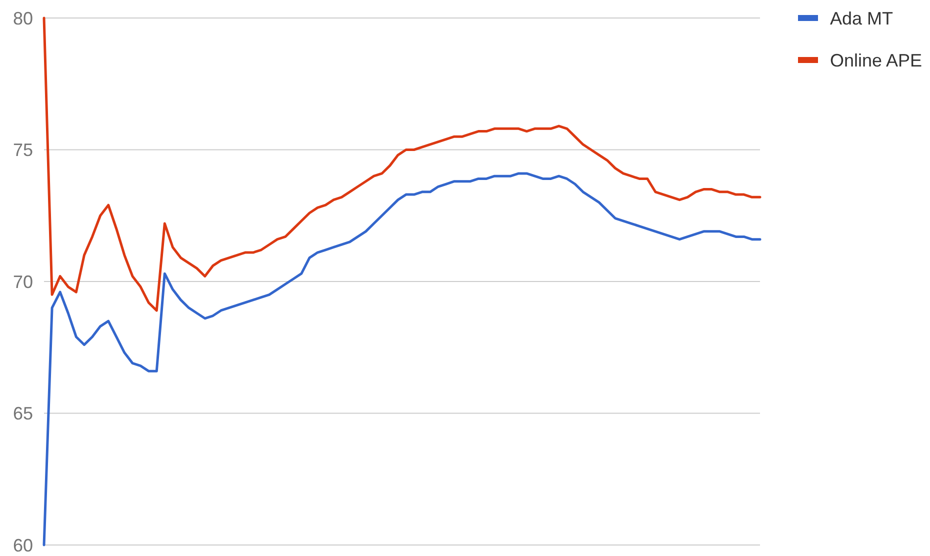 The image size is (930, 556). I want to click on y-tick-label: 80, so click(22, 18).